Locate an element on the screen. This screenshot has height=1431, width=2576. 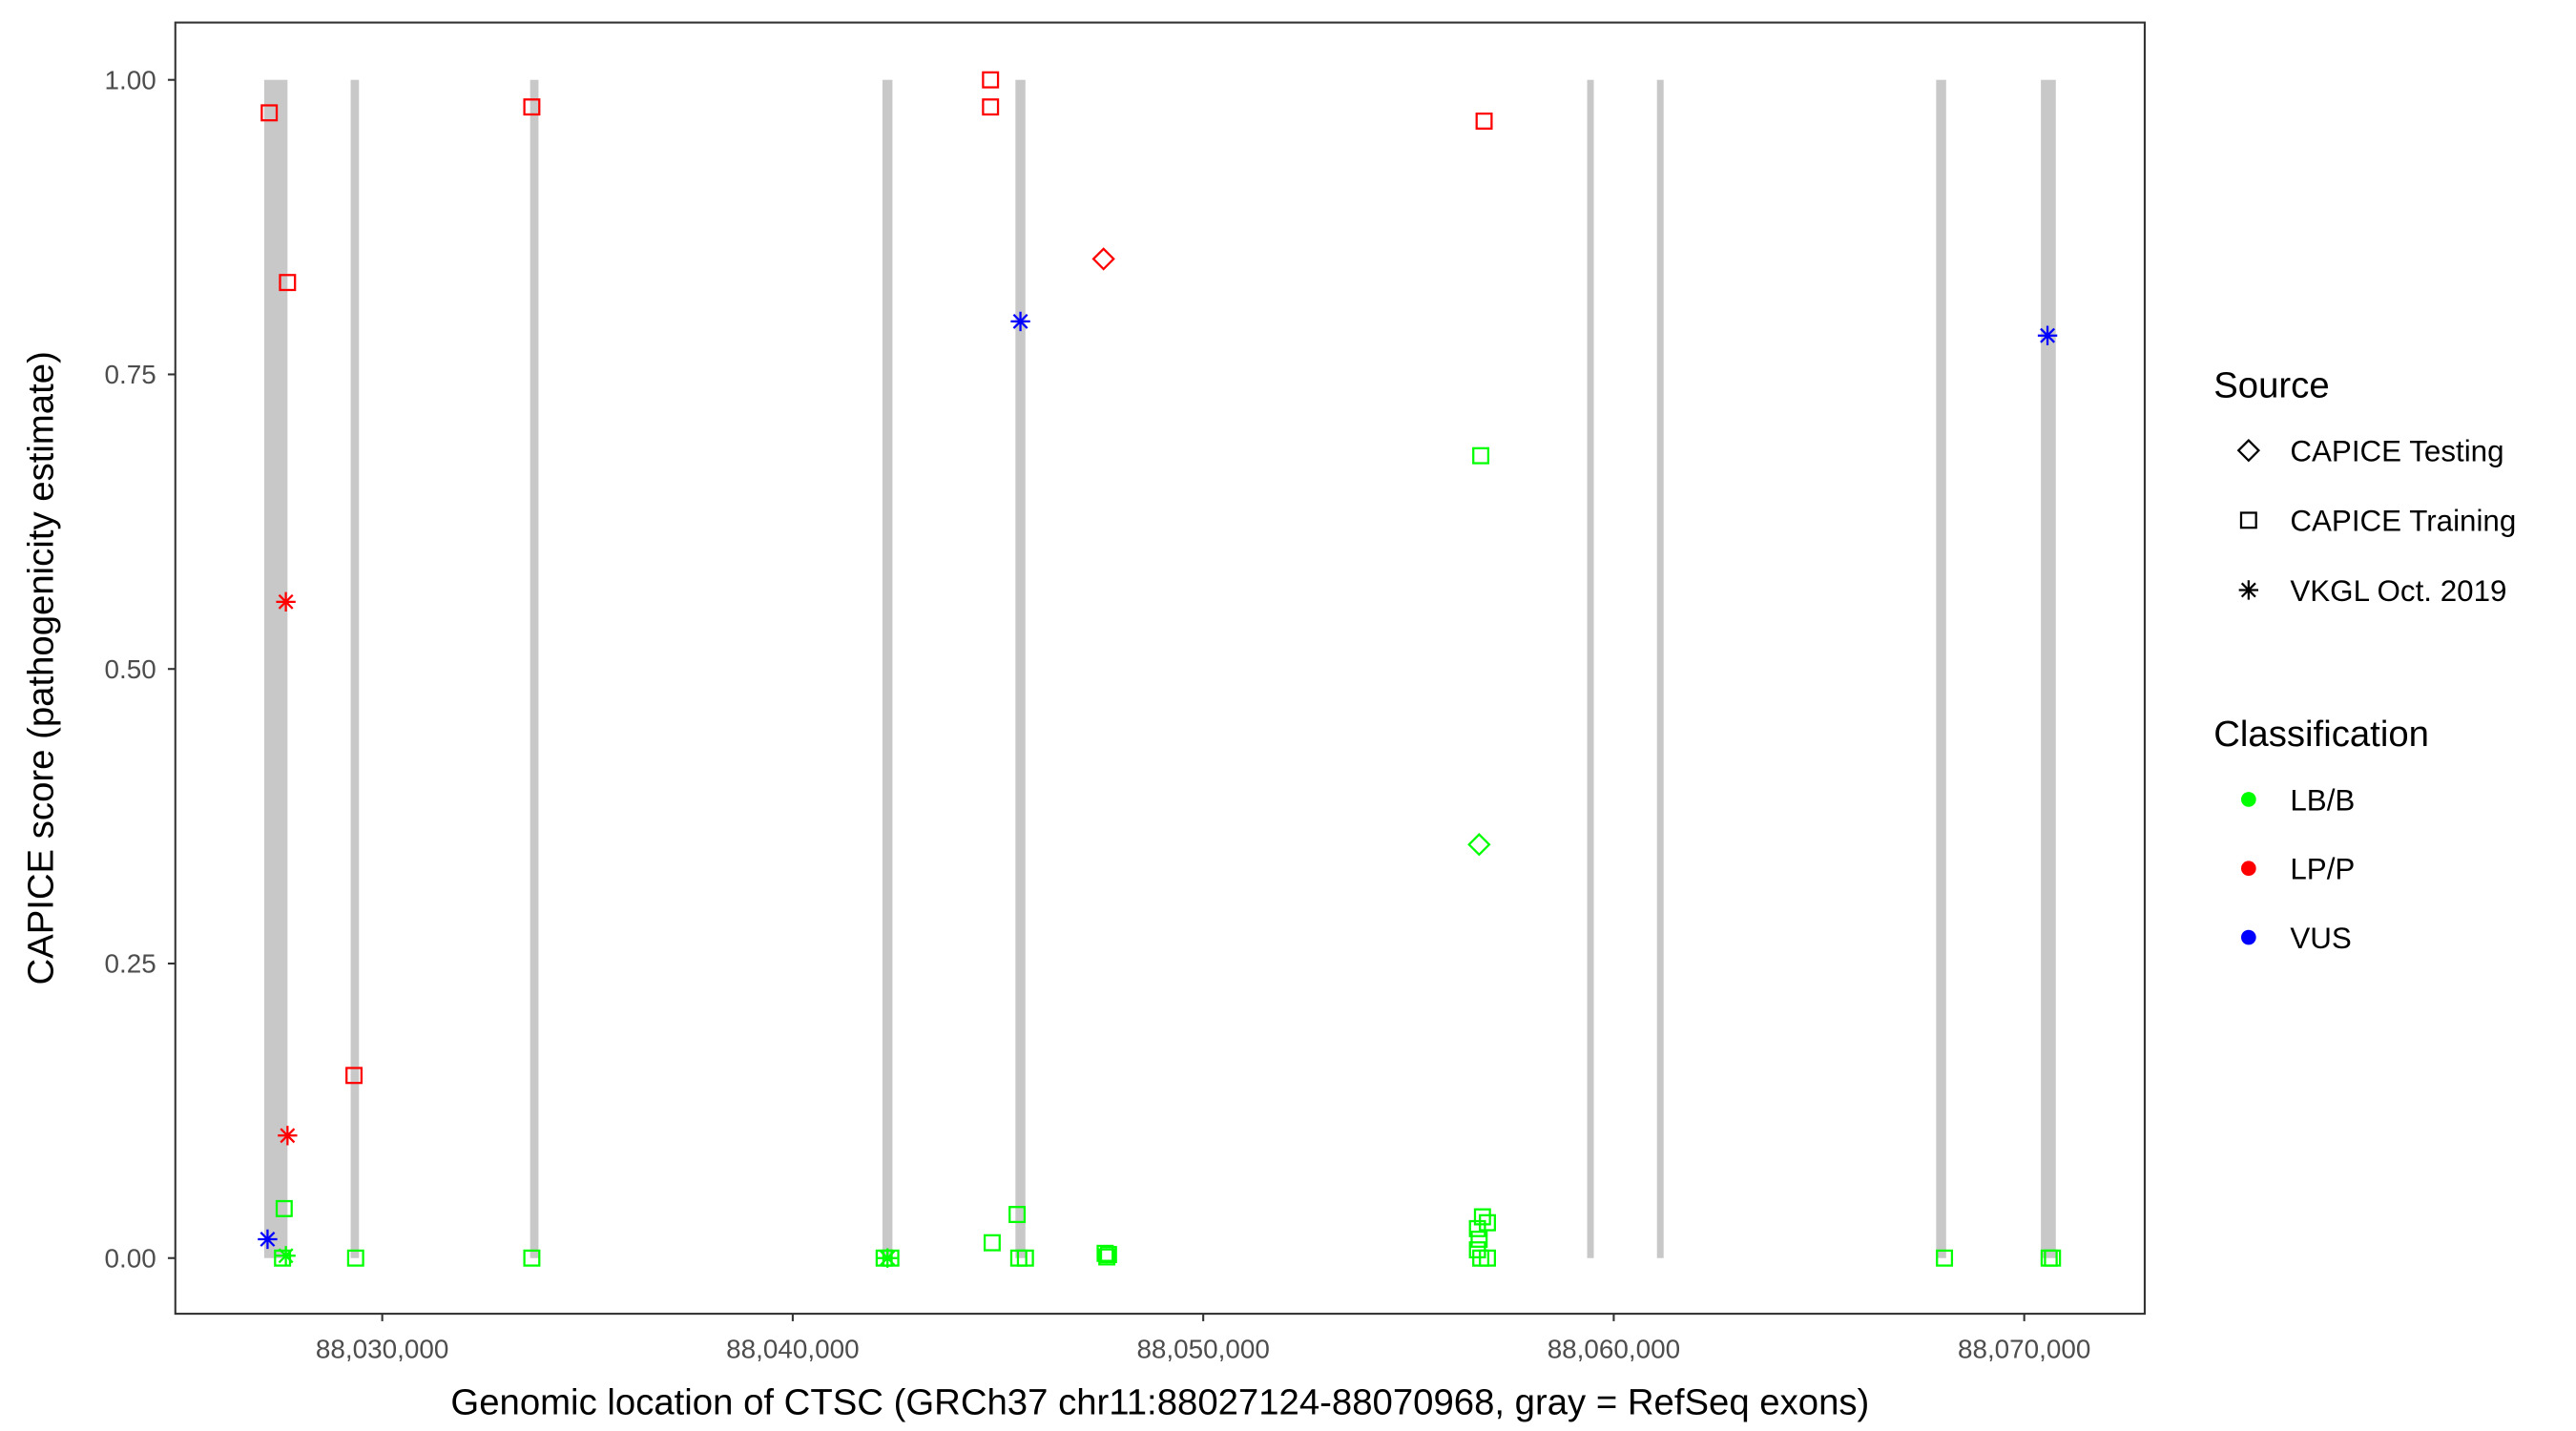
y-tick-label: 0.50 is located at coordinates (130, 669).